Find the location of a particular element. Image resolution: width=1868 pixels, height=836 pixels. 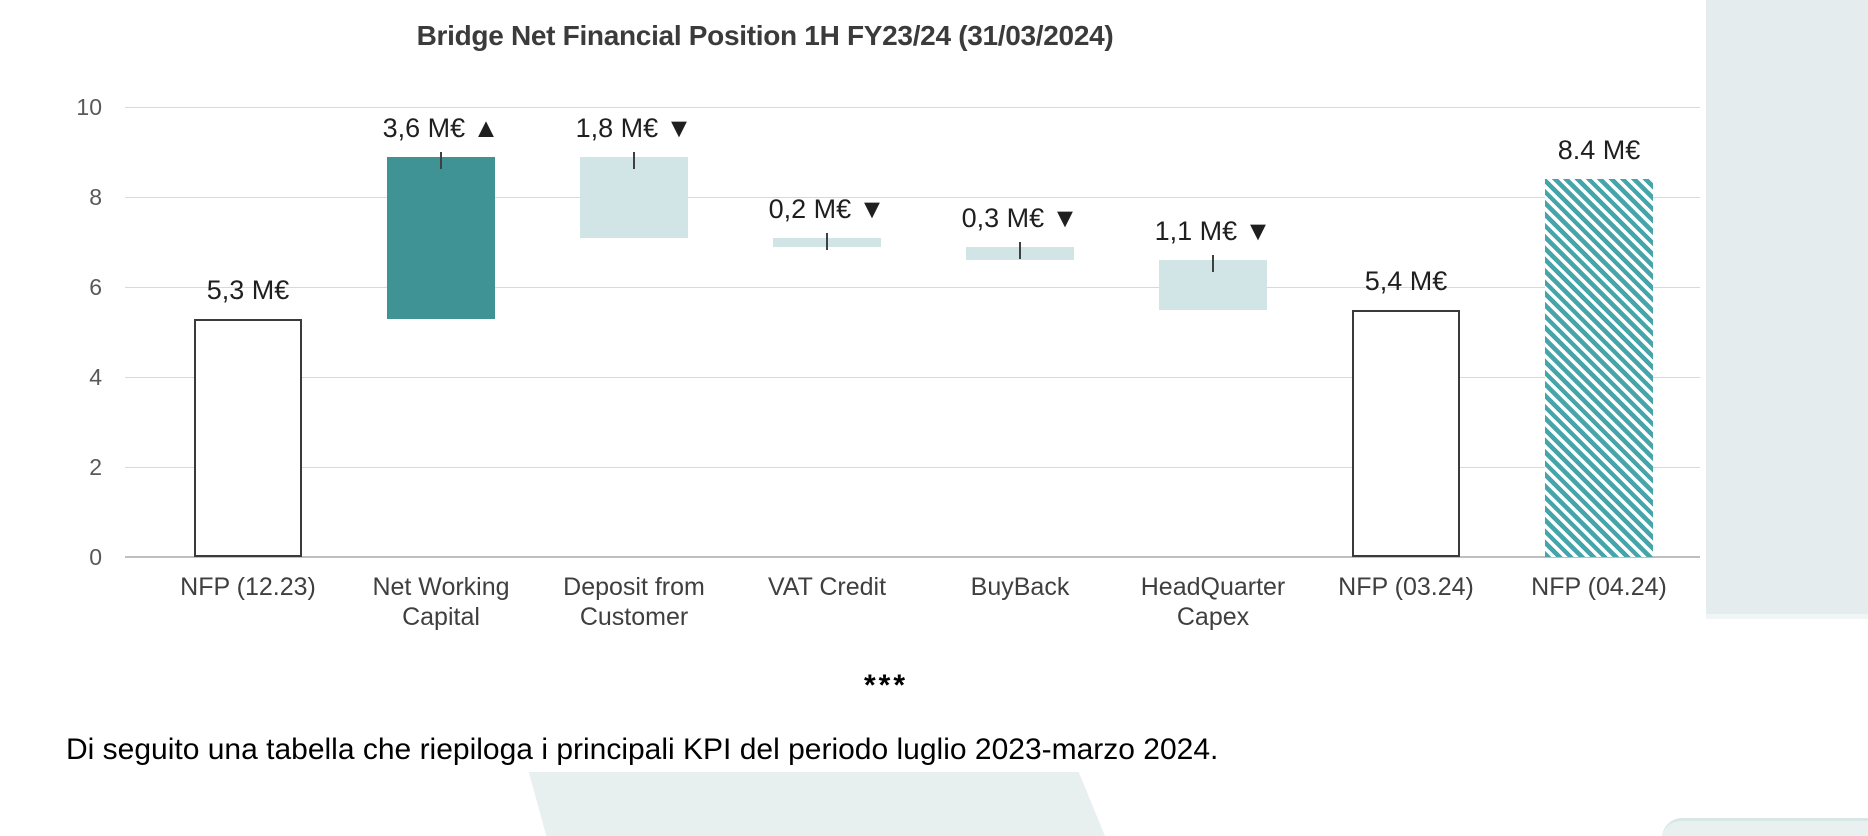

x-category-label: BuyBack is located at coordinates (1020, 587).